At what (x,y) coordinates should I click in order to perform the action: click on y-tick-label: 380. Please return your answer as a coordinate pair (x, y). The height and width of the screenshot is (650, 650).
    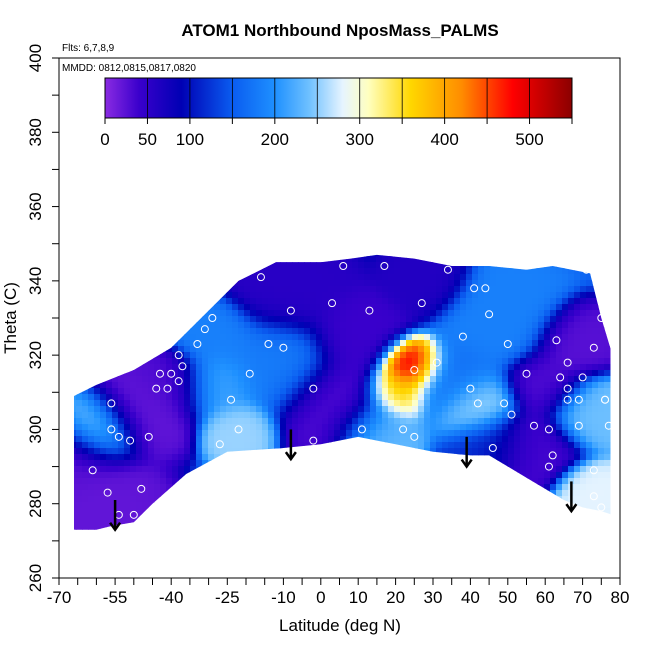
    Looking at the image, I should click on (35, 132).